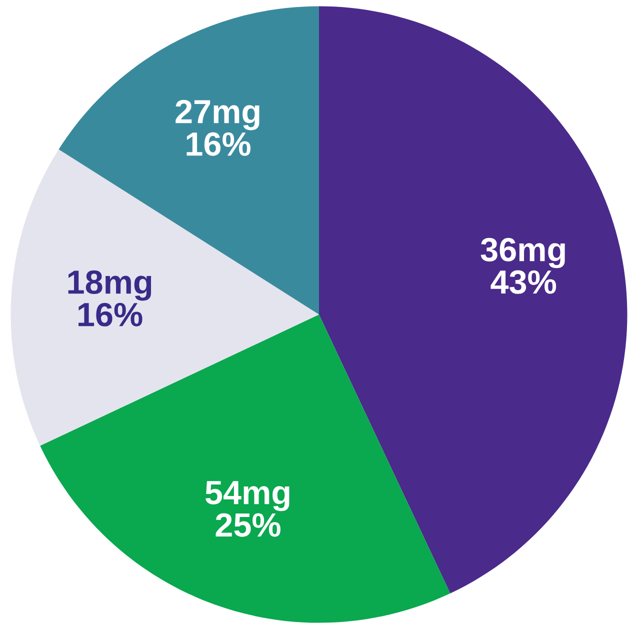 The image size is (638, 629). What do you see at coordinates (110, 285) in the screenshot?
I see `slice-label: 18mg` at bounding box center [110, 285].